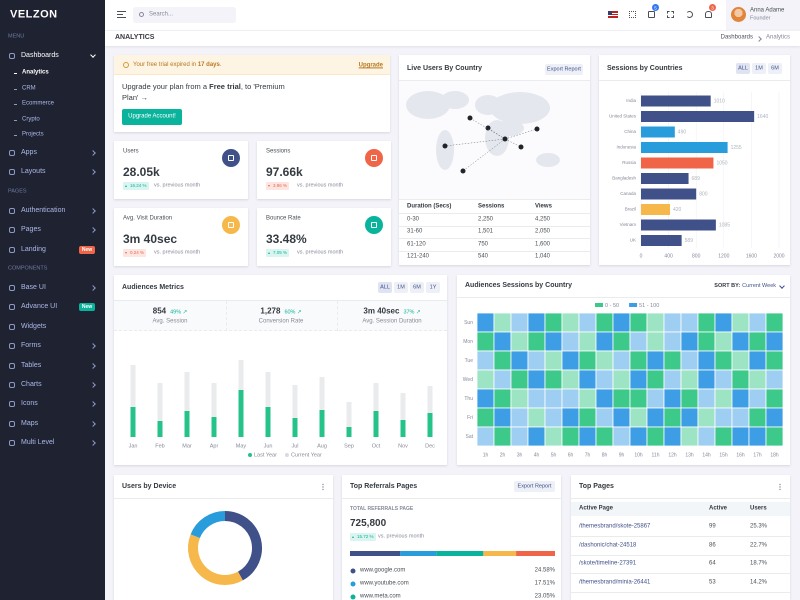 The height and width of the screenshot is (600, 800). I want to click on referral-label: www.google.com, so click(383, 570).